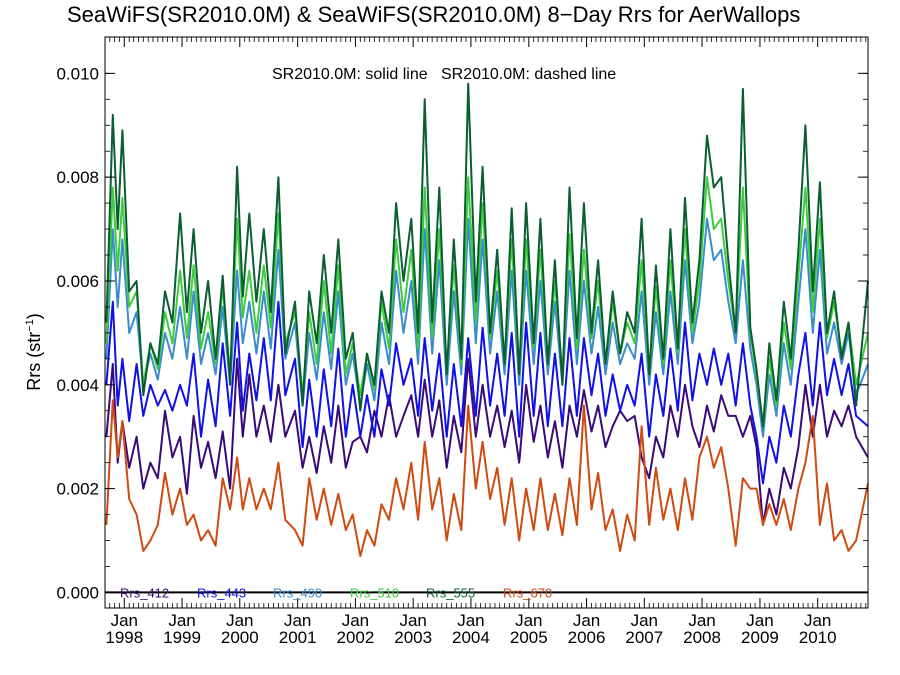 The height and width of the screenshot is (675, 900). What do you see at coordinates (77, 73) in the screenshot?
I see `y-tick-label: 0.010` at bounding box center [77, 73].